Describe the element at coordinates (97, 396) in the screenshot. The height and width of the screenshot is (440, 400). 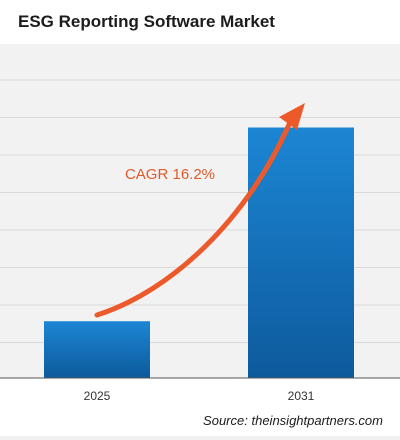
I see `x-tick-label: 2025` at that location.